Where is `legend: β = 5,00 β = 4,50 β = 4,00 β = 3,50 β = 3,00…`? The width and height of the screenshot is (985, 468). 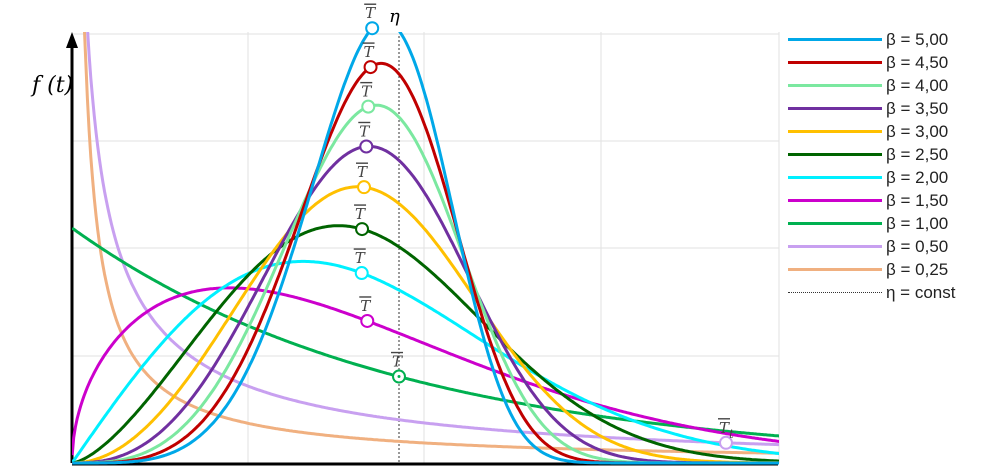 legend: β = 5,00 β = 4,50 β = 4,00 β = 3,50 β = 3,00… is located at coordinates (885, 166).